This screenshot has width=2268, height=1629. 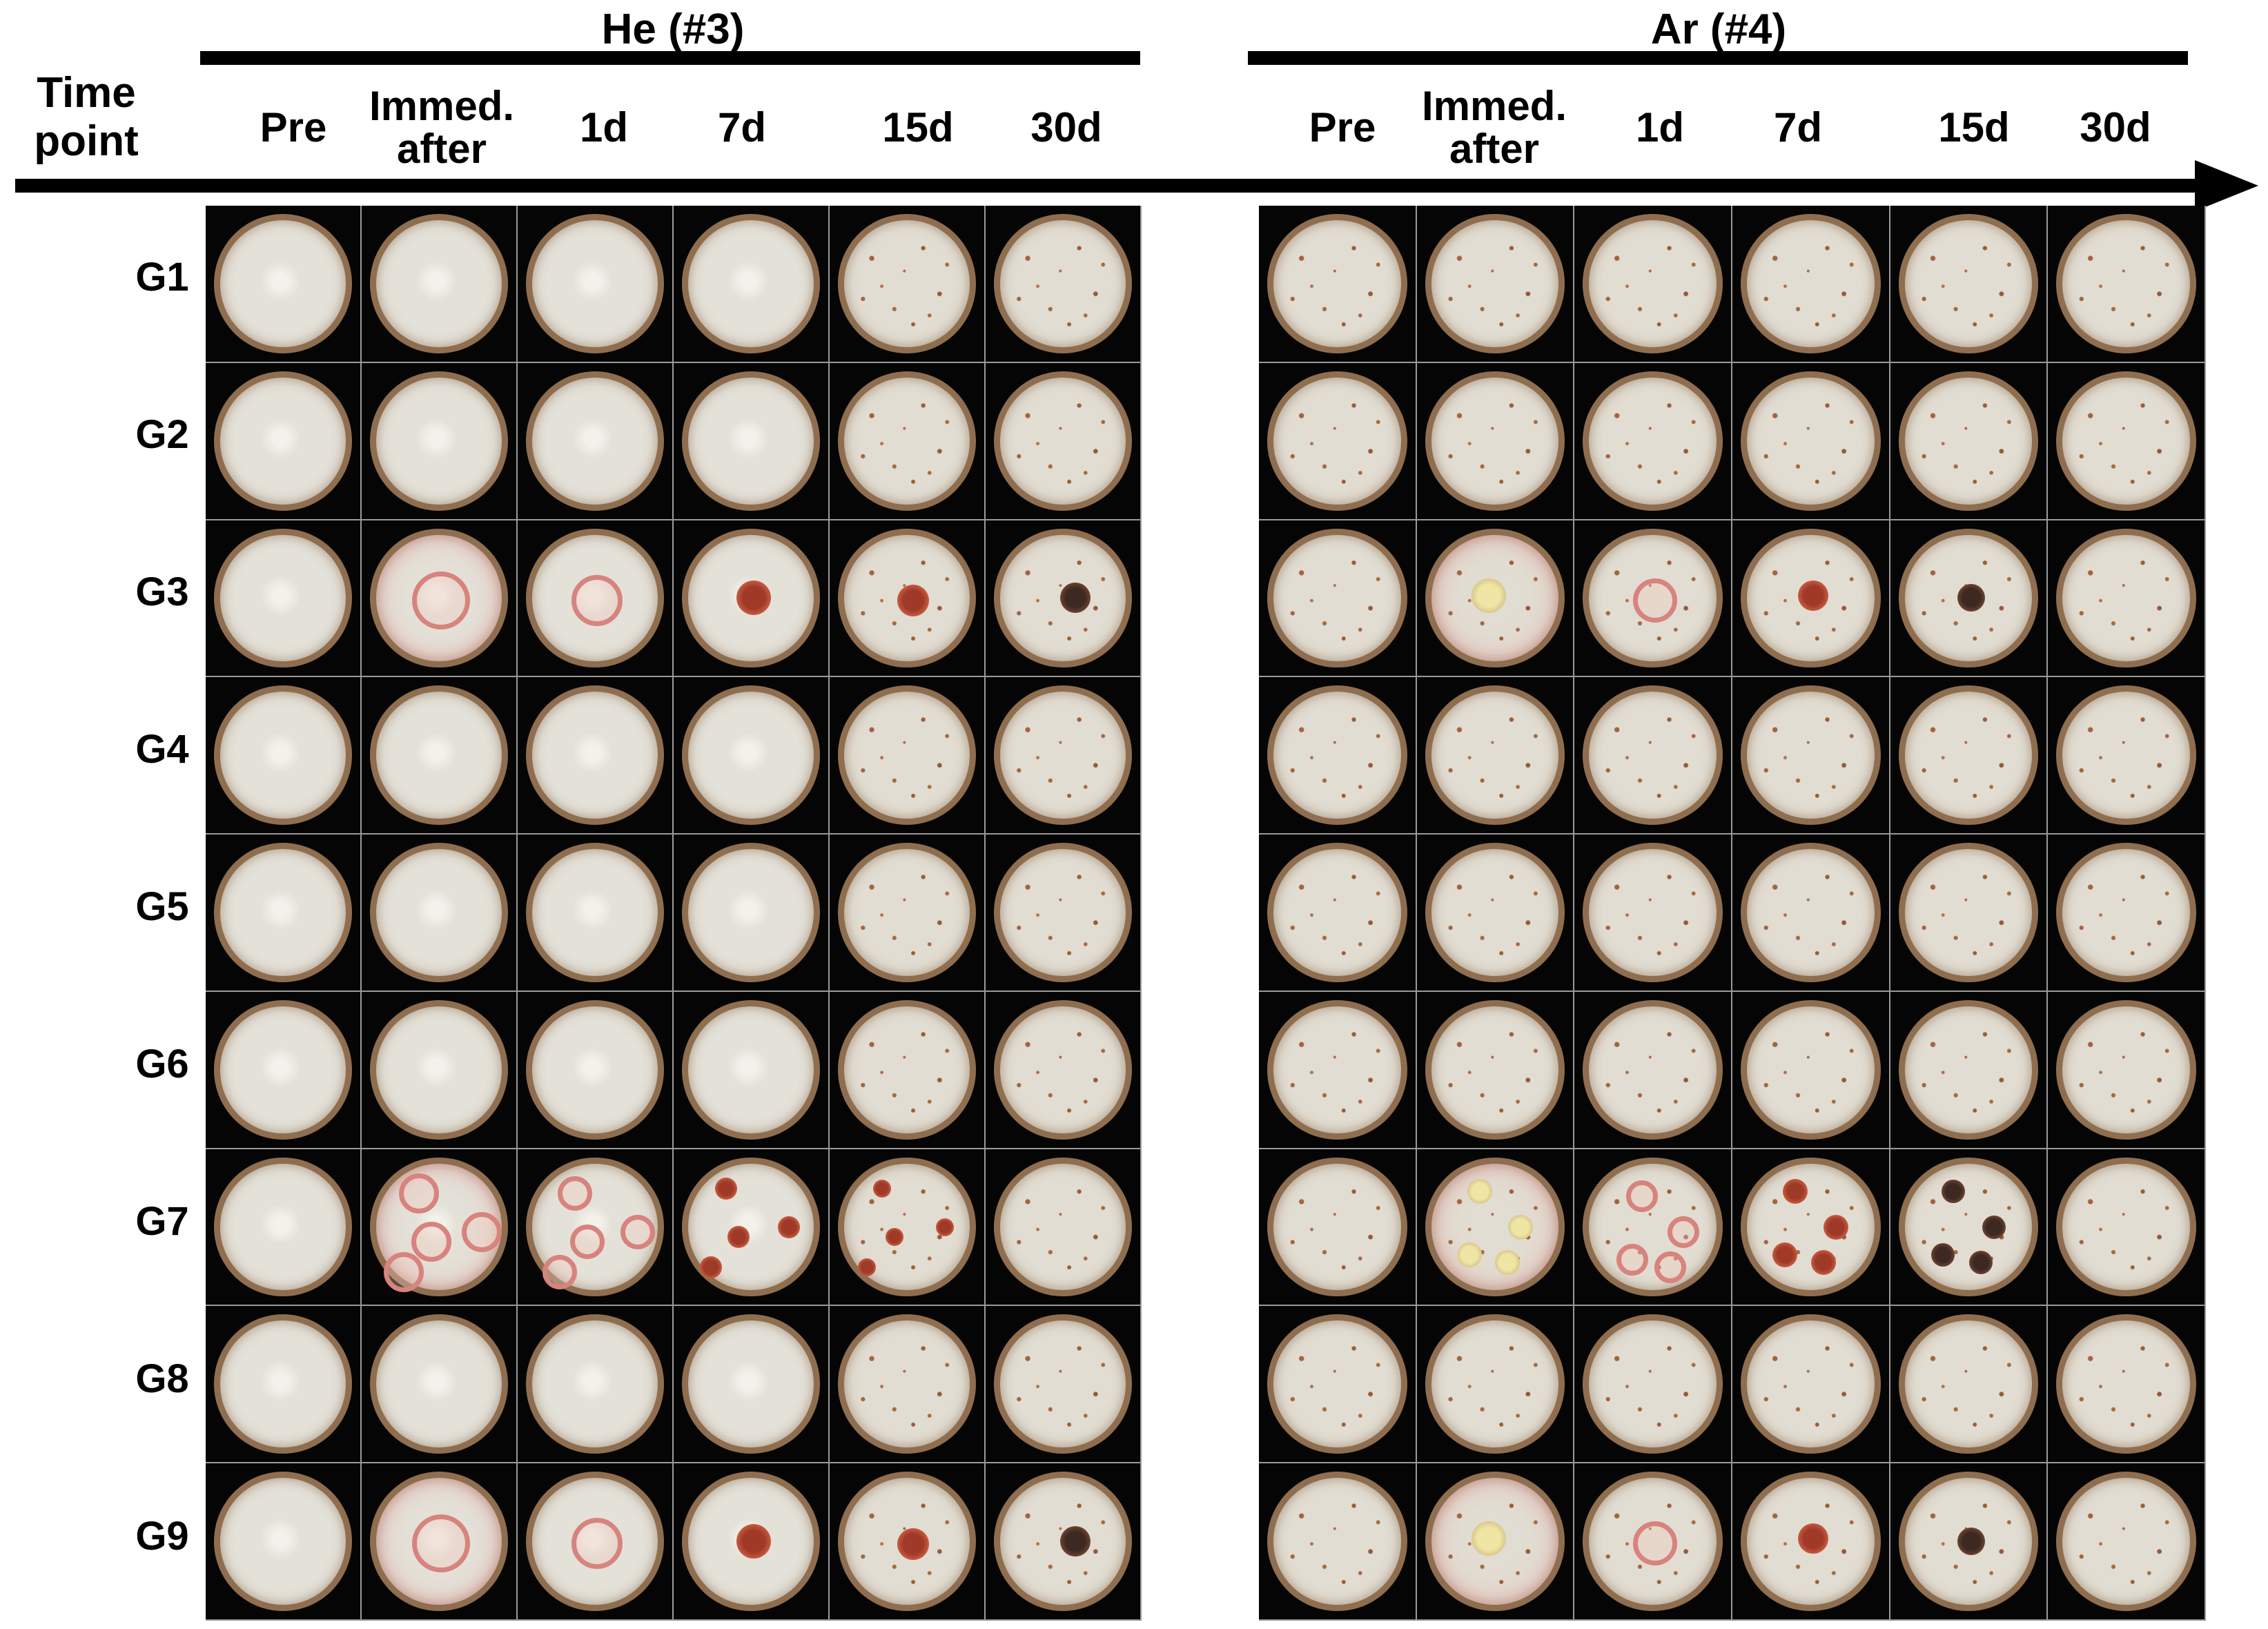 What do you see at coordinates (162, 434) in the screenshot?
I see `row-label: G2` at bounding box center [162, 434].